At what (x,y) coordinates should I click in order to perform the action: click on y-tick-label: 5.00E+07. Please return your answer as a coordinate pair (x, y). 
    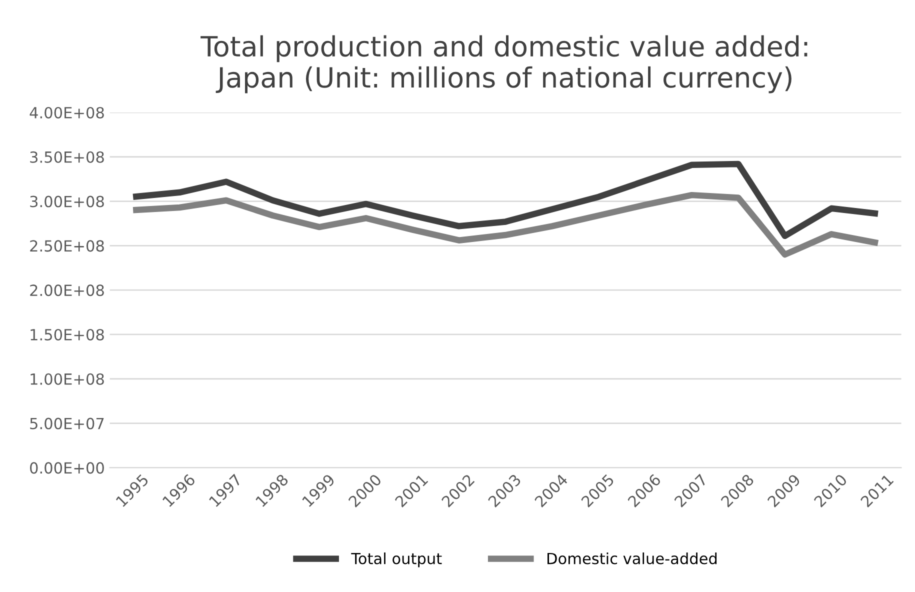
    Looking at the image, I should click on (67, 424).